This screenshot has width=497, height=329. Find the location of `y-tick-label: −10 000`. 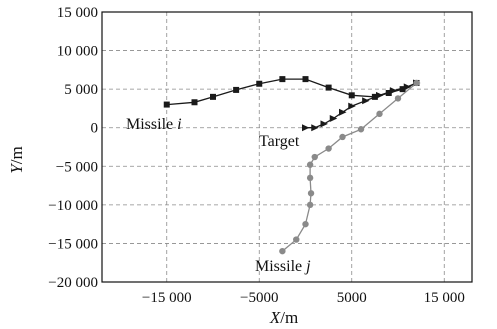

y-tick-label: −10 000 is located at coordinates (73, 206).